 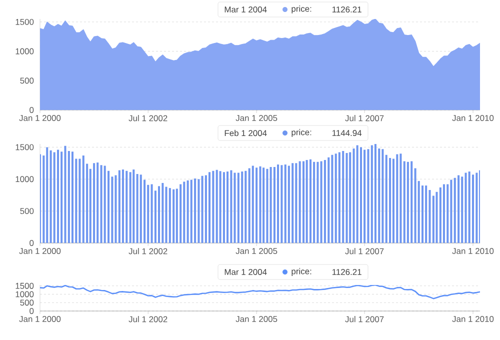 What do you see at coordinates (347, 9) in the screenshot?
I see `text: 1126.21` at bounding box center [347, 9].